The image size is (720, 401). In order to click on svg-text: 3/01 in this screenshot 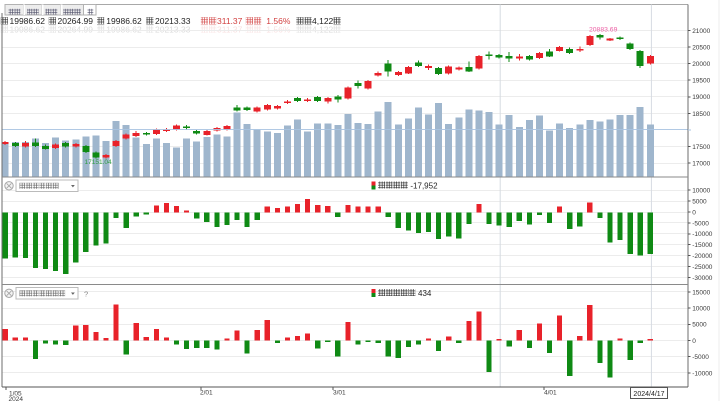, I will do `click(339, 393)`.